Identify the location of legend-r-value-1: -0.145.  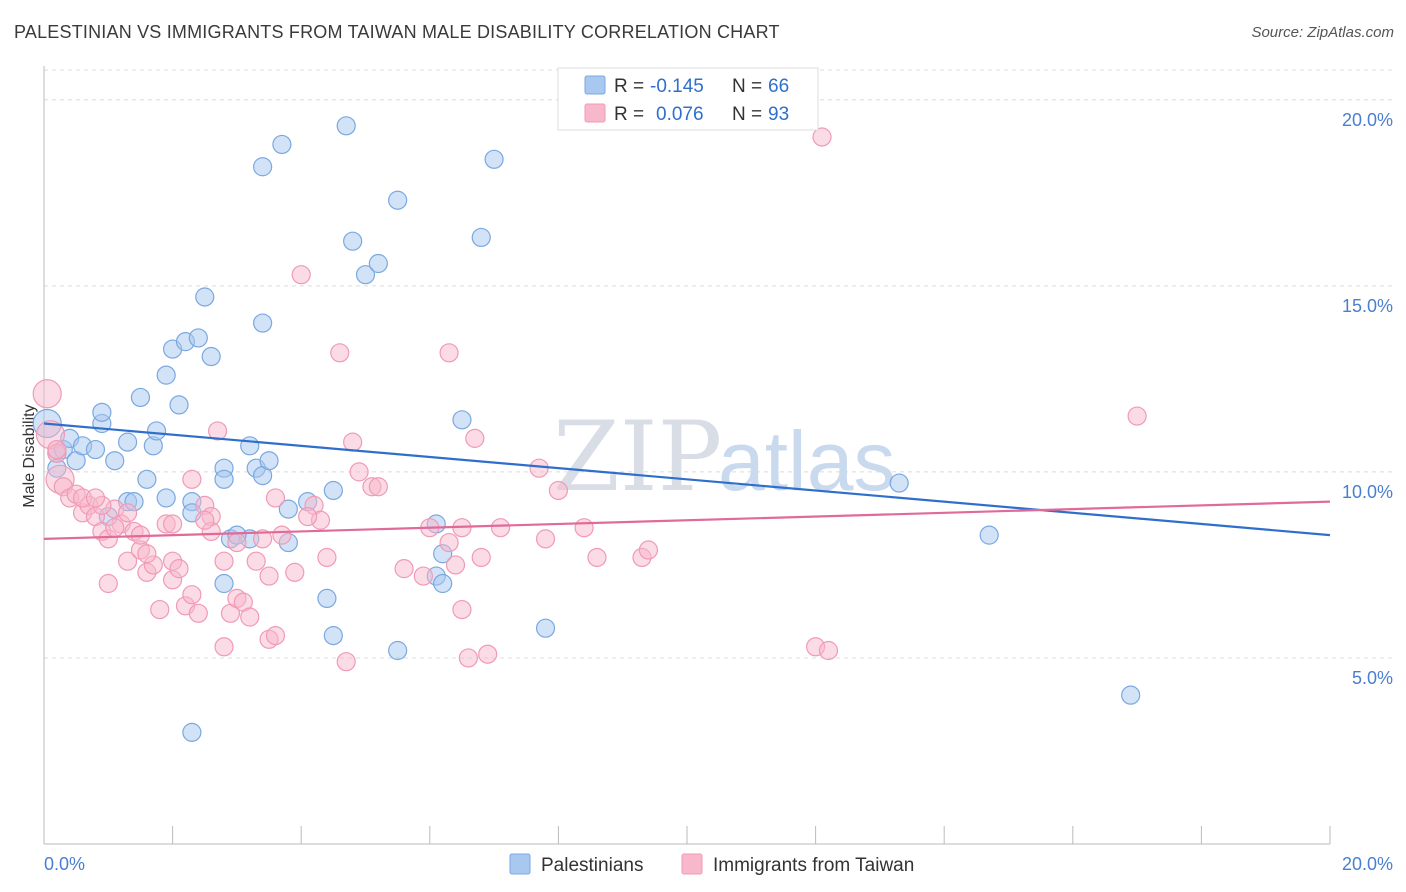
(677, 86).